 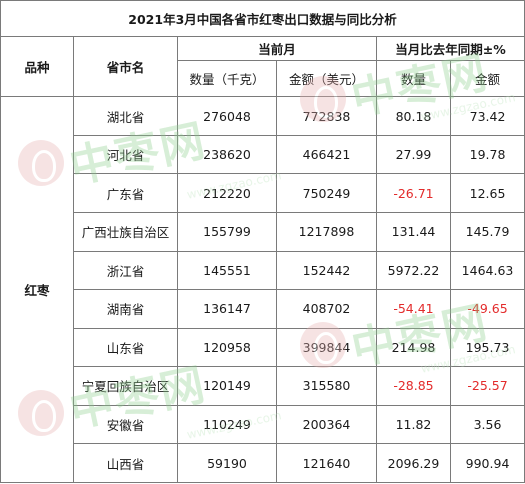 I want to click on amount-cell: 399844, so click(x=326, y=347).